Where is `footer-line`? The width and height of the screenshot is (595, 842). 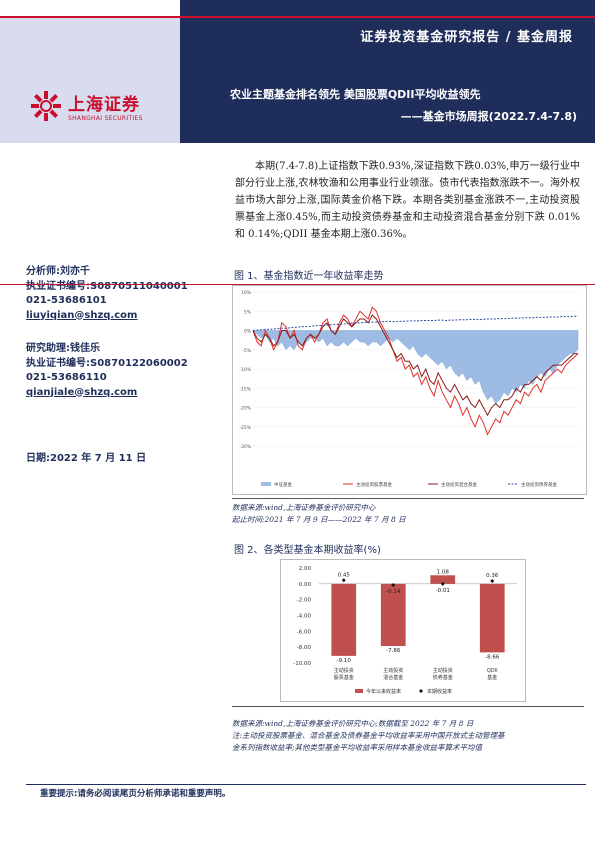 footer-line is located at coordinates (306, 784).